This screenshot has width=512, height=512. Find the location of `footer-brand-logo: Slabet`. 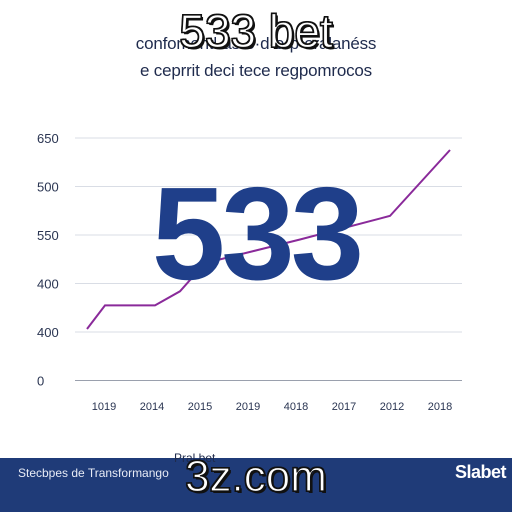

footer-brand-logo: Slabet is located at coordinates (480, 472).